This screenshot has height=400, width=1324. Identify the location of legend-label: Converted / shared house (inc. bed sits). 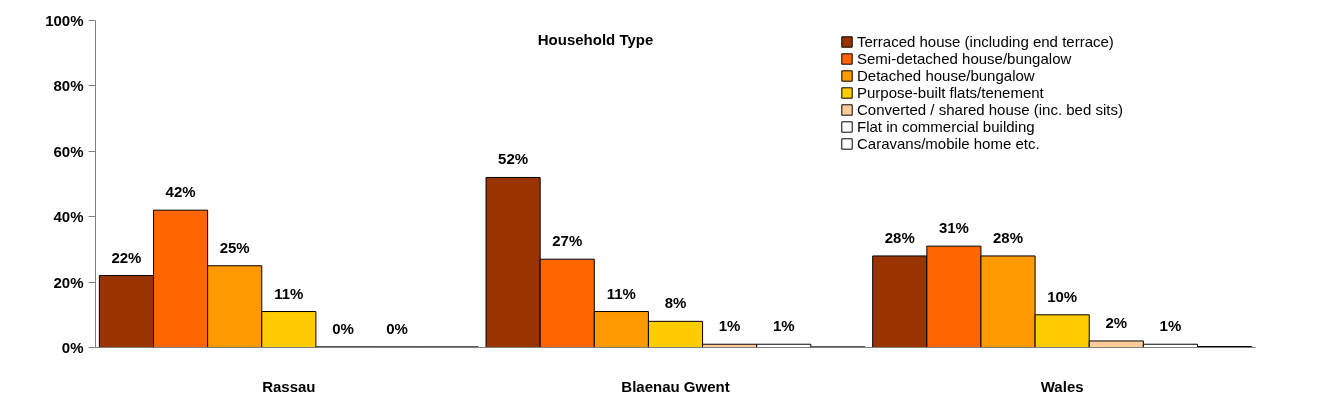
(990, 109).